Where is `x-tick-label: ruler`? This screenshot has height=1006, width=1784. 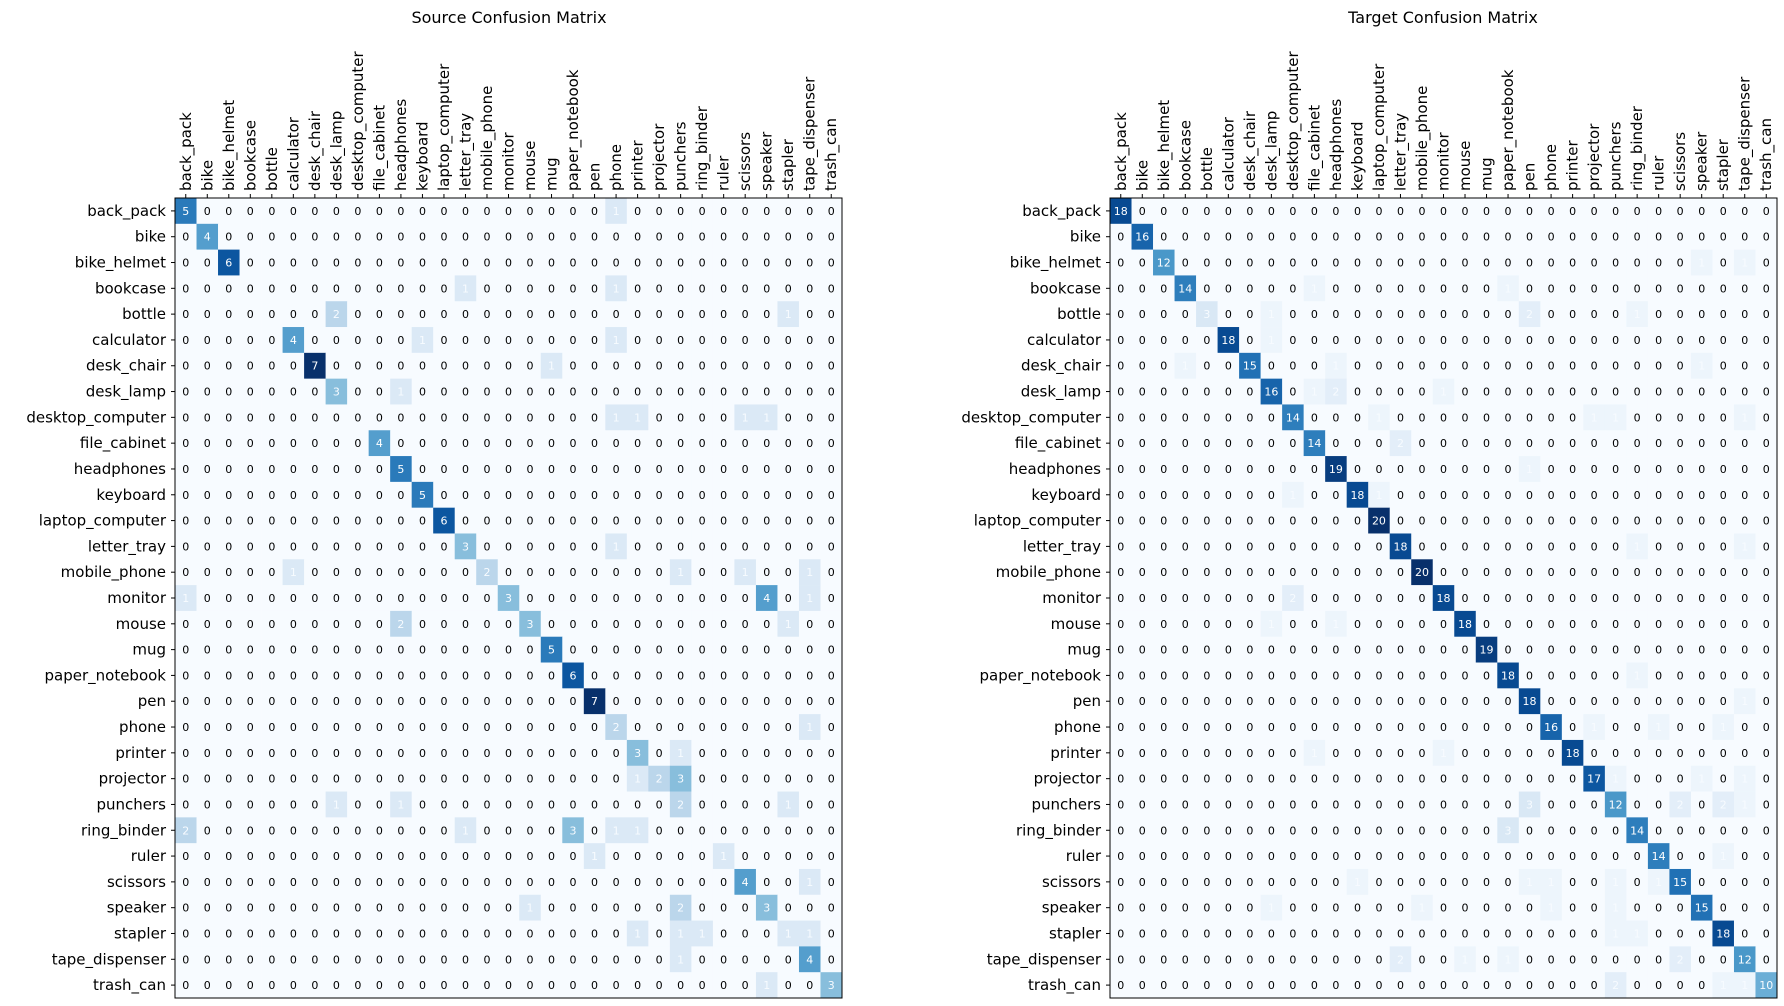
x-tick-label: ruler is located at coordinates (1659, 173).